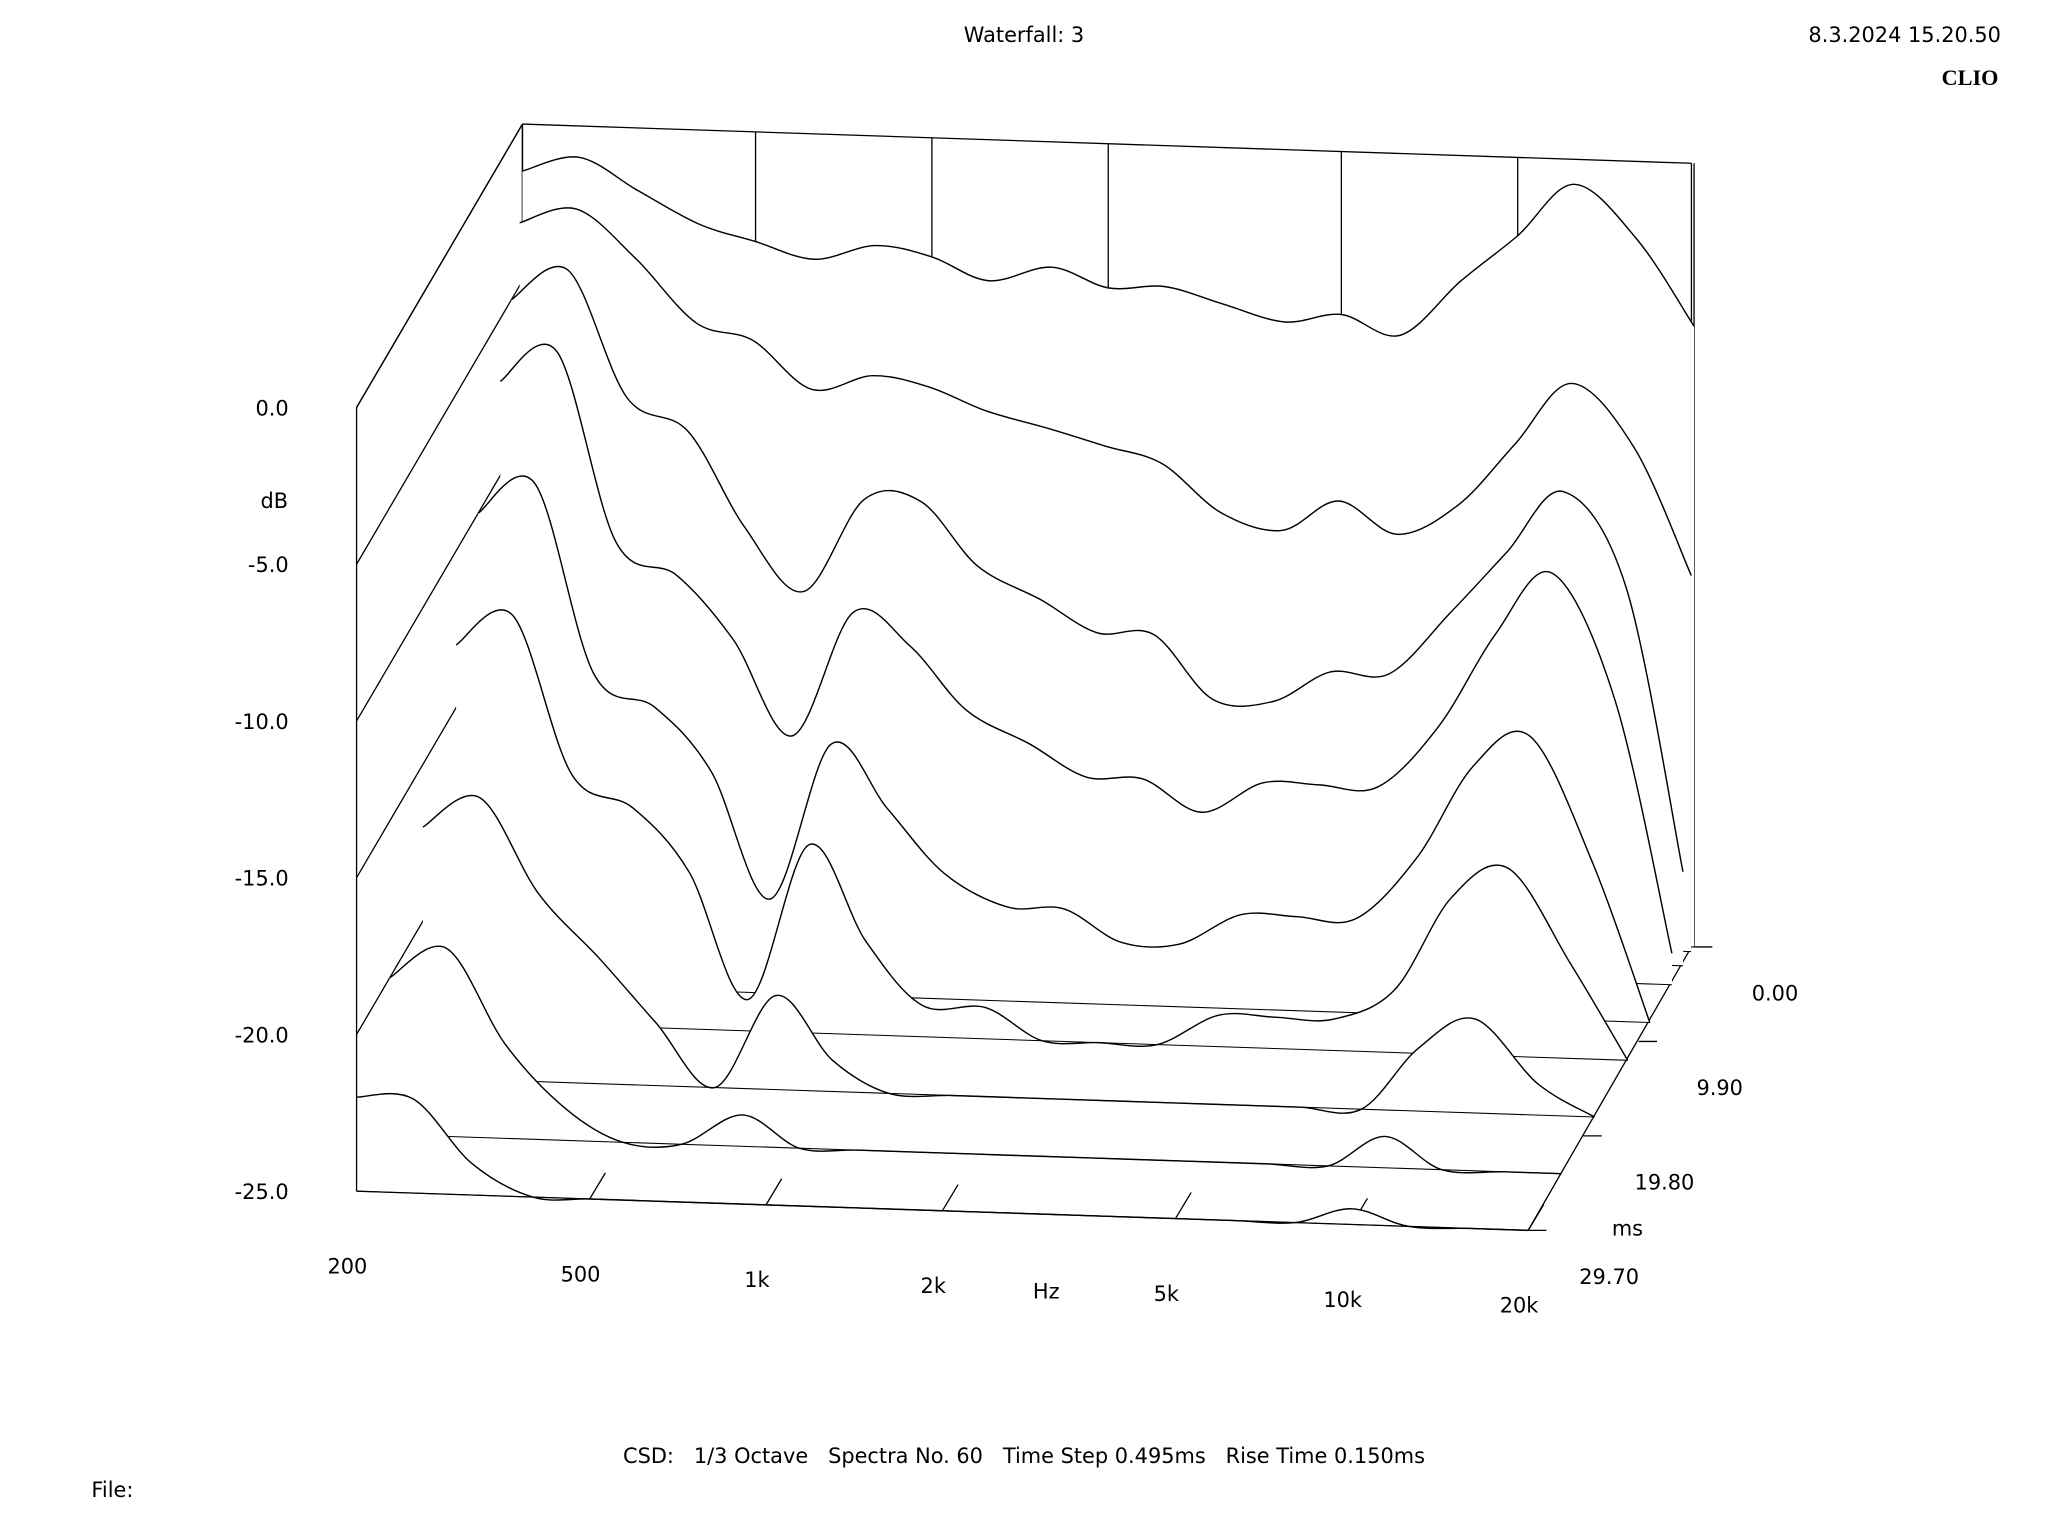  I want to click on y-tick-label: -10.0, so click(262, 722).